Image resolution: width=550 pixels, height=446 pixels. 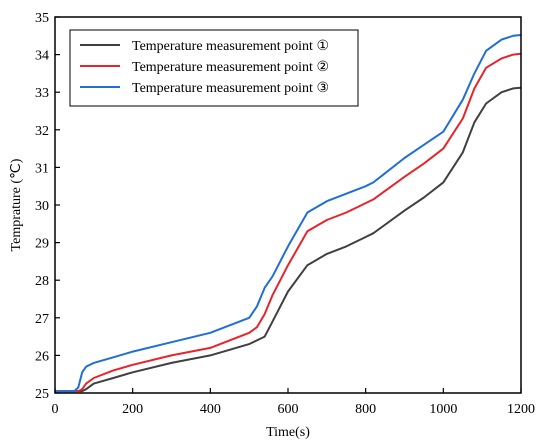 I want to click on legend-label-1: Temperature measurement point ①, so click(x=230, y=46).